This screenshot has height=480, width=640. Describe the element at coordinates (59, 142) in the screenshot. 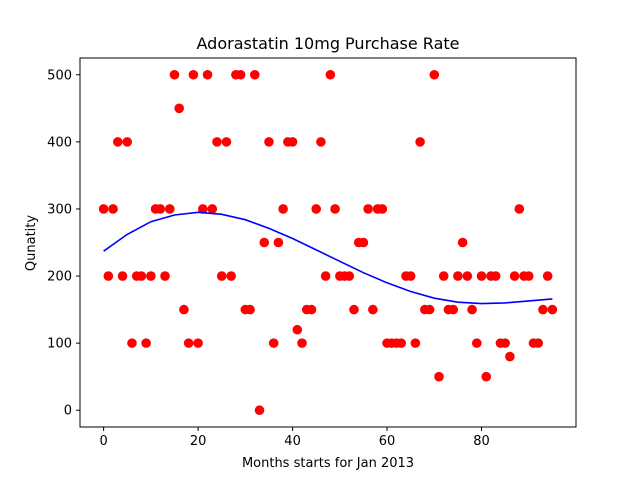

I see `y-tick-label: 400` at that location.